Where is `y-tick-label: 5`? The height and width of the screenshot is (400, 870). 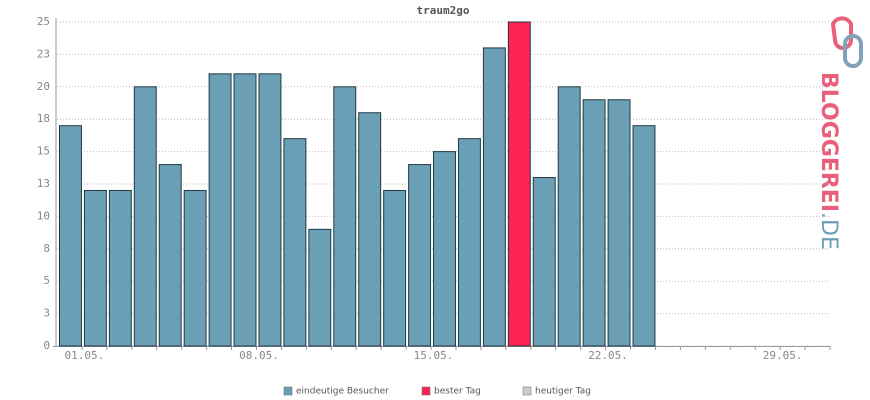
y-tick-label: 5 is located at coordinates (46, 280).